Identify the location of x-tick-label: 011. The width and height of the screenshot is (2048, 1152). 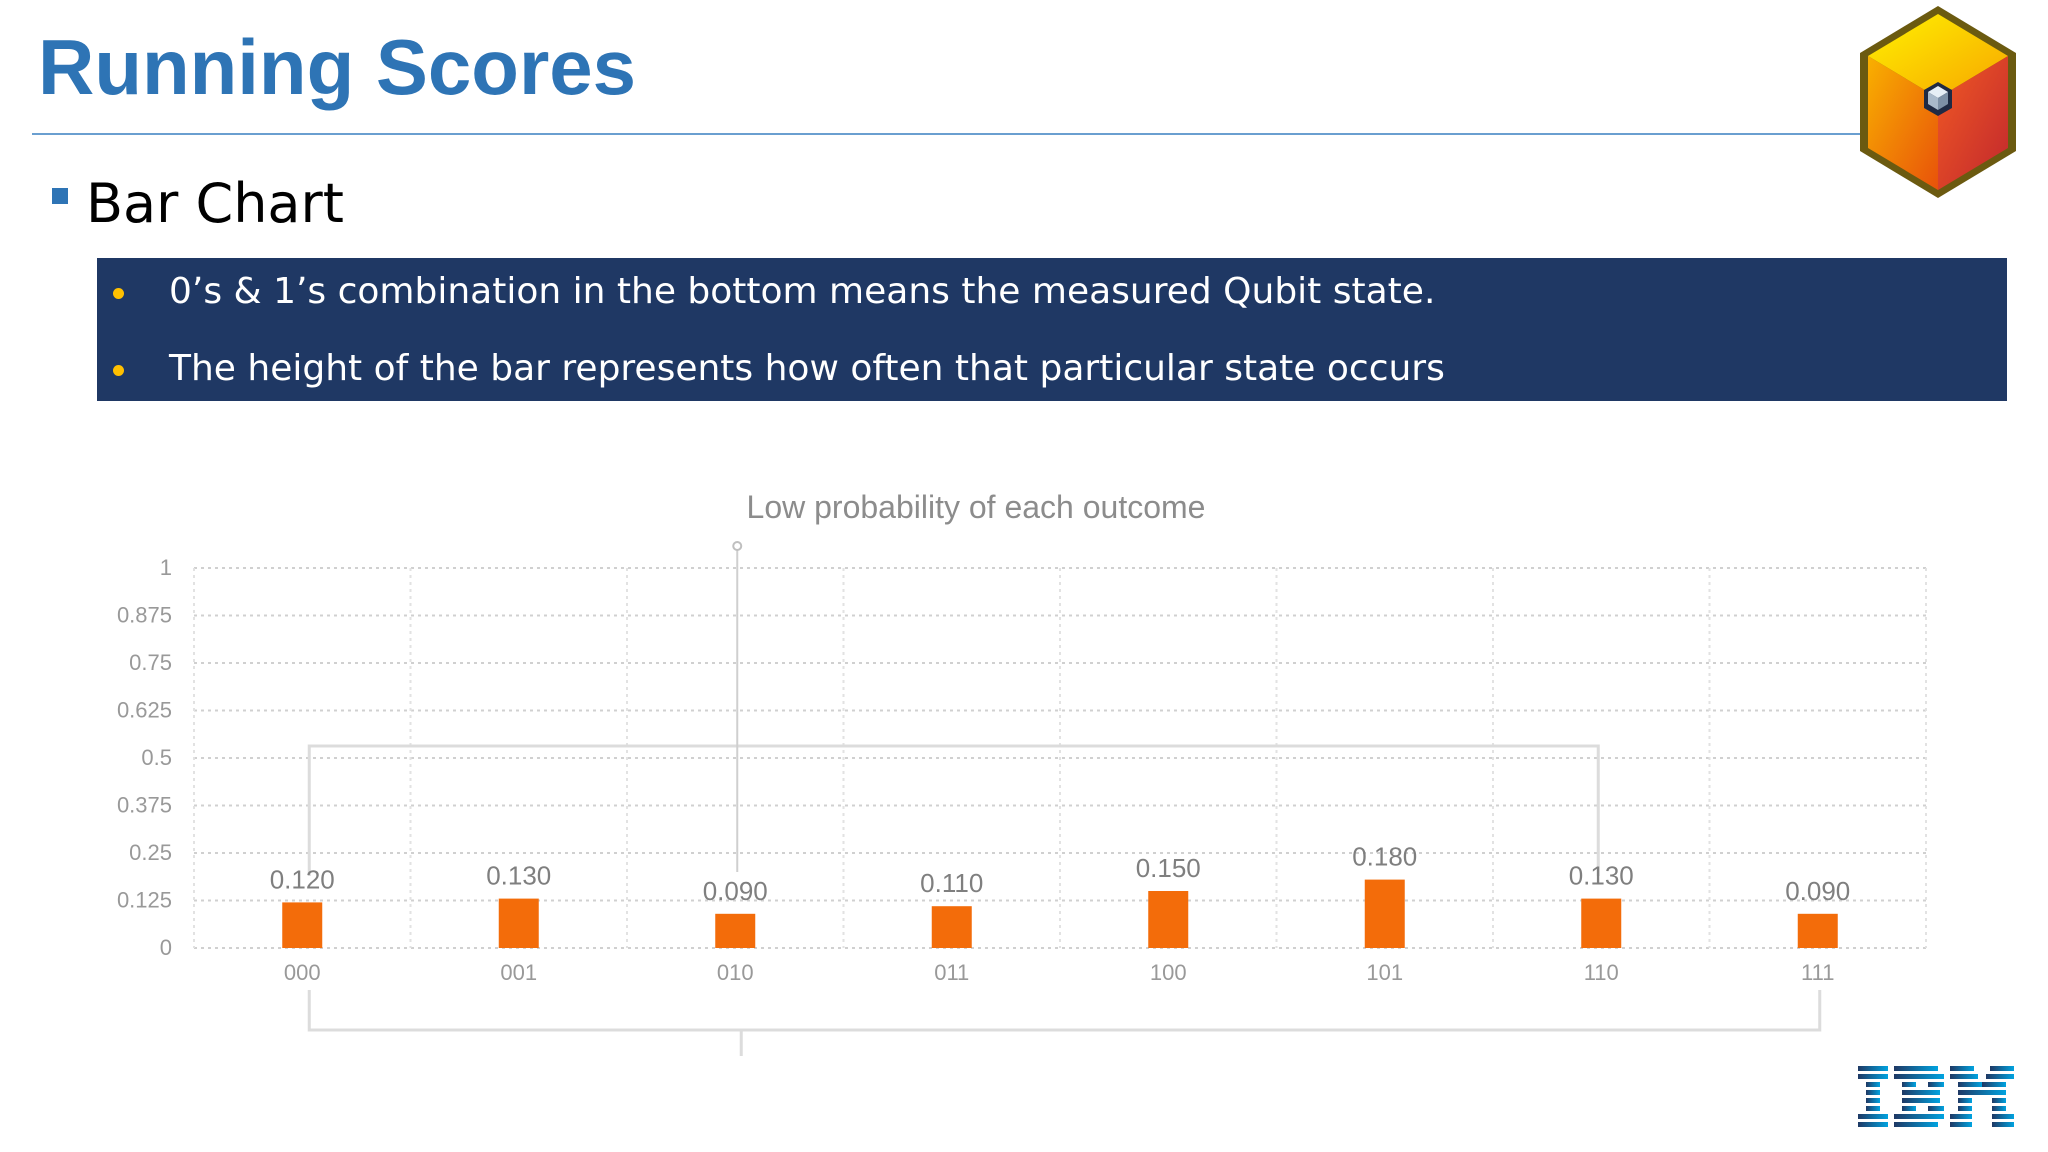
(951, 972).